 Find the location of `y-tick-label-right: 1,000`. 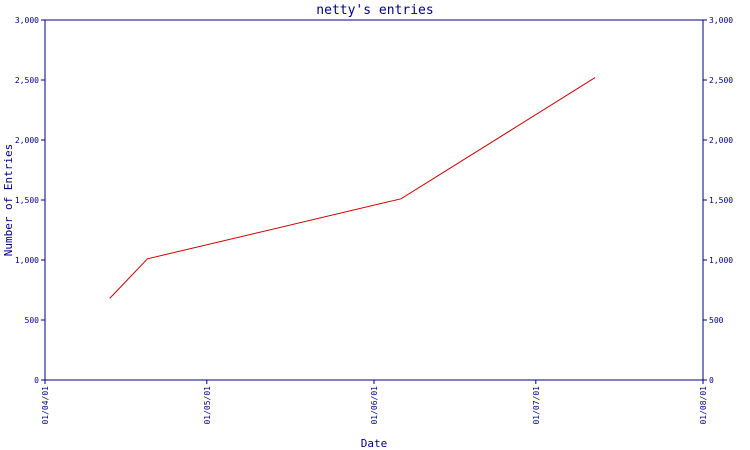

y-tick-label-right: 1,000 is located at coordinates (721, 260).